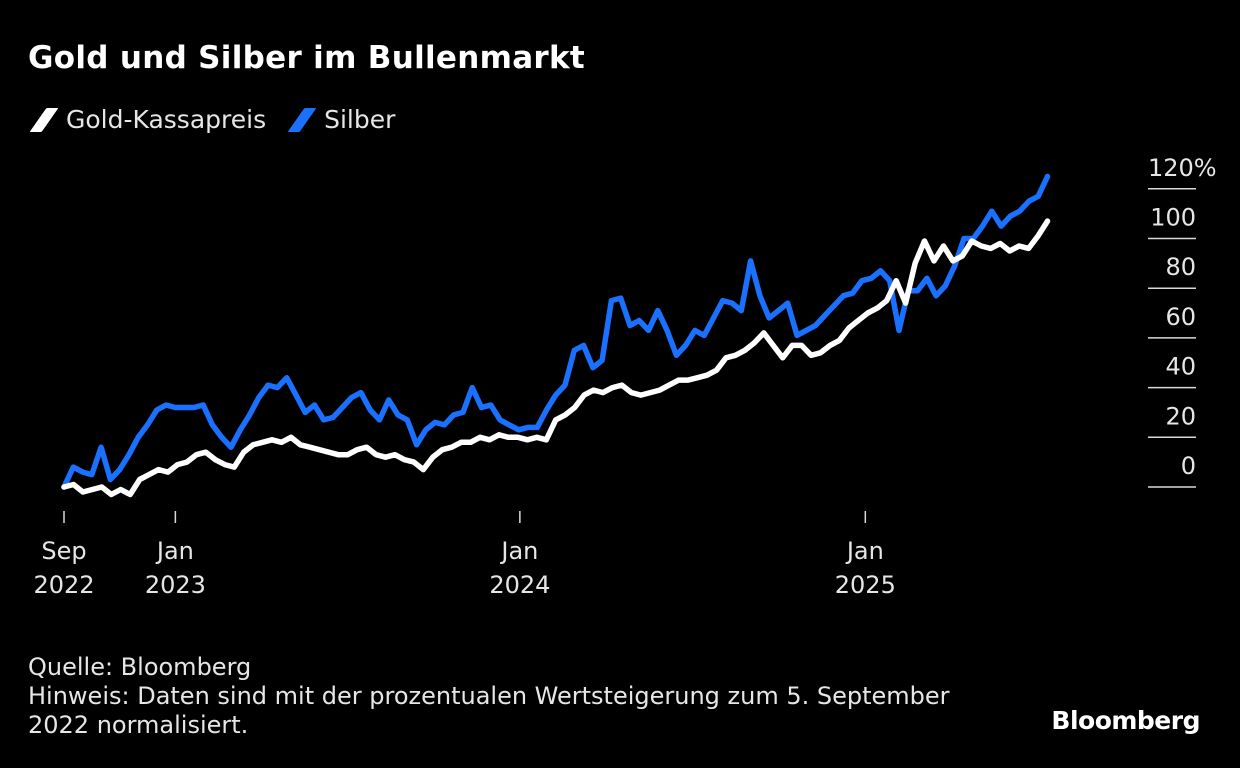 This screenshot has height=768, width=1240. I want to click on y-tick-label: 120%, so click(1182, 168).